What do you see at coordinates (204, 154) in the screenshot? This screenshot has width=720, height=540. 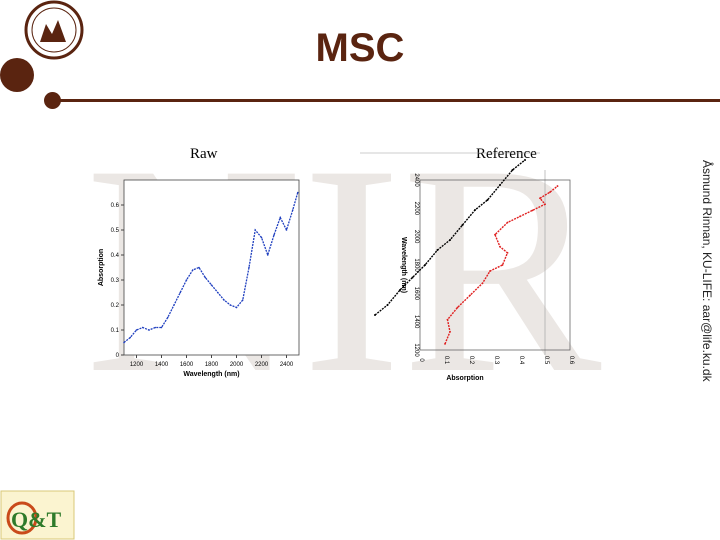 I see `raw-label: Raw` at bounding box center [204, 154].